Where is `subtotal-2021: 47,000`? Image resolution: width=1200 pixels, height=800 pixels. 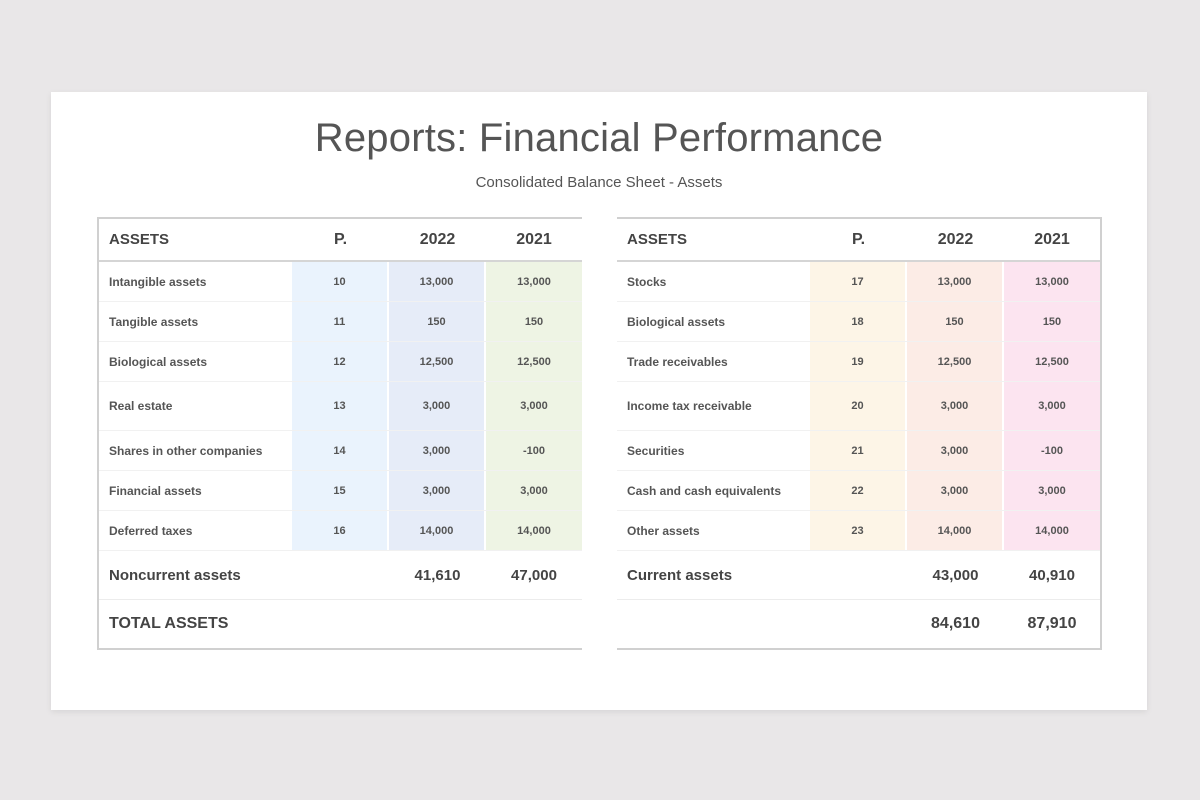
subtotal-2021: 47,000 is located at coordinates (534, 575).